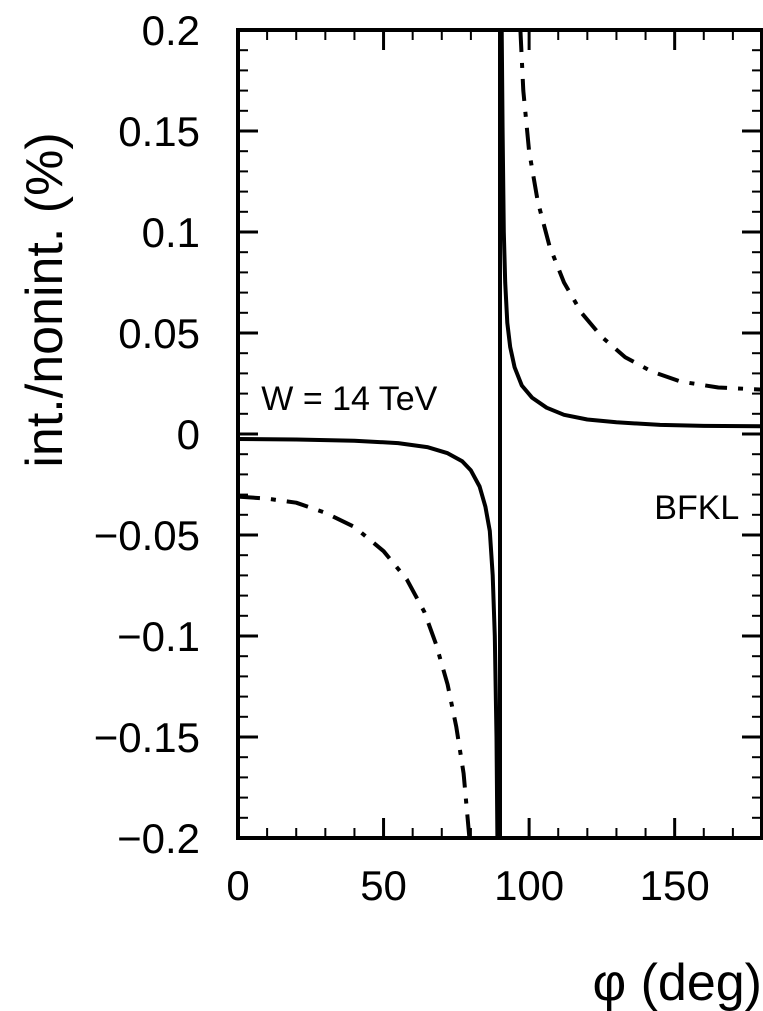 The height and width of the screenshot is (1011, 763). I want to click on y-tick-label: −0.15, so click(147, 737).